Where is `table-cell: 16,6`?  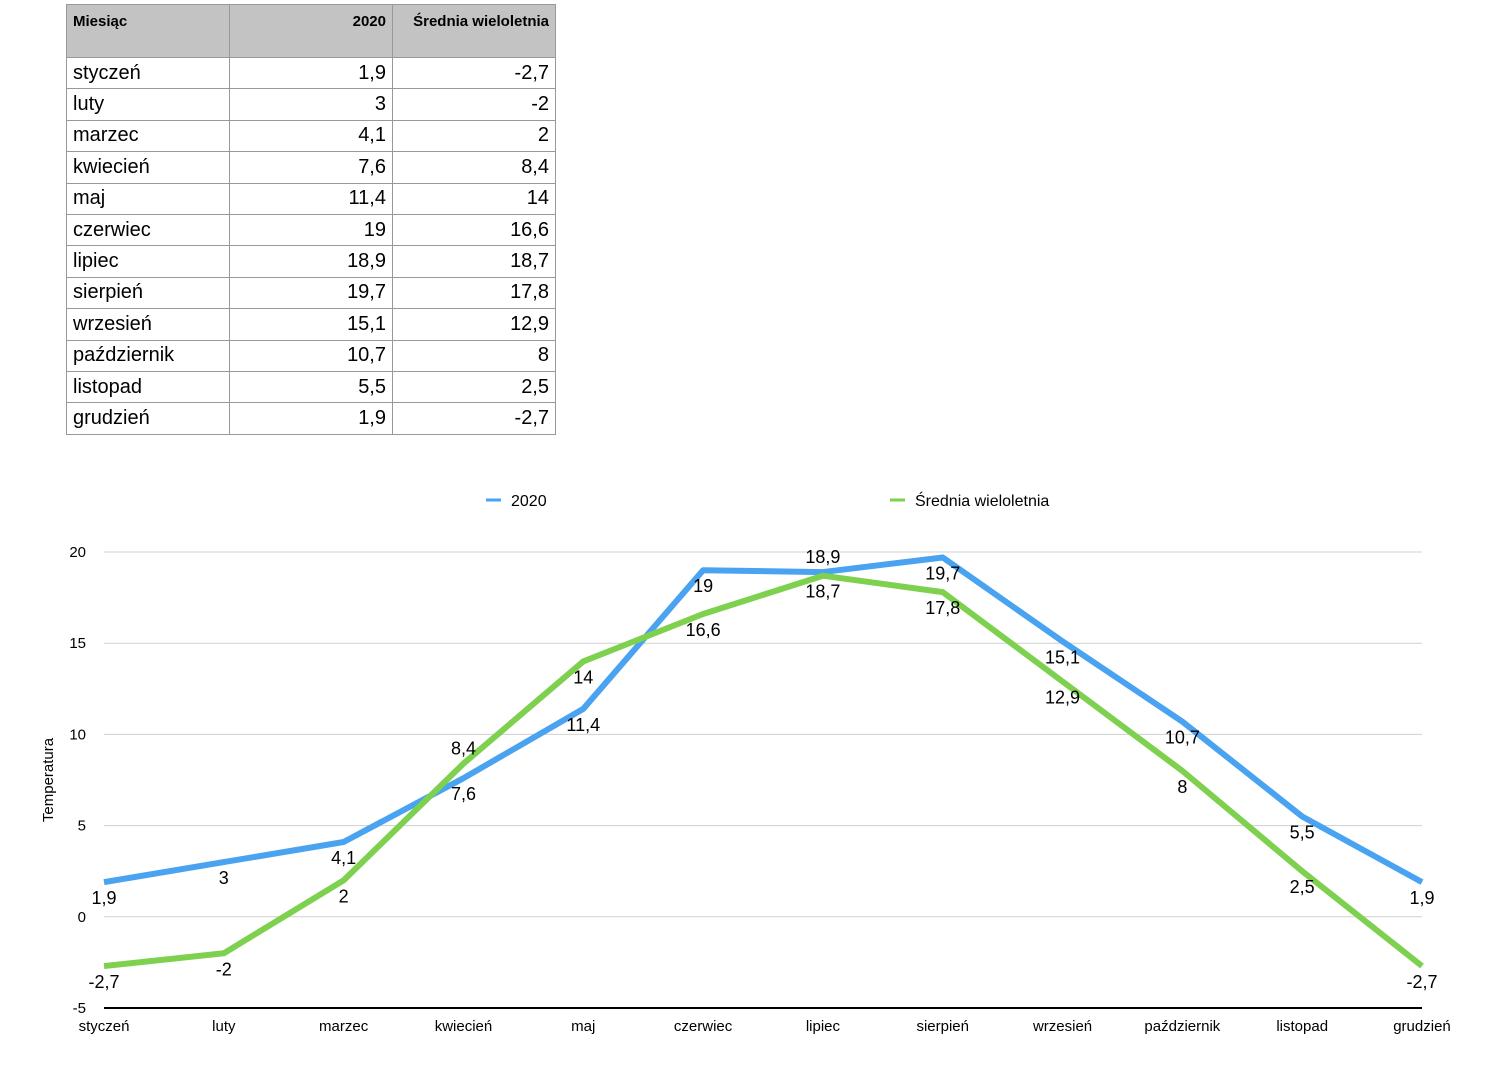
table-cell: 16,6 is located at coordinates (474, 230).